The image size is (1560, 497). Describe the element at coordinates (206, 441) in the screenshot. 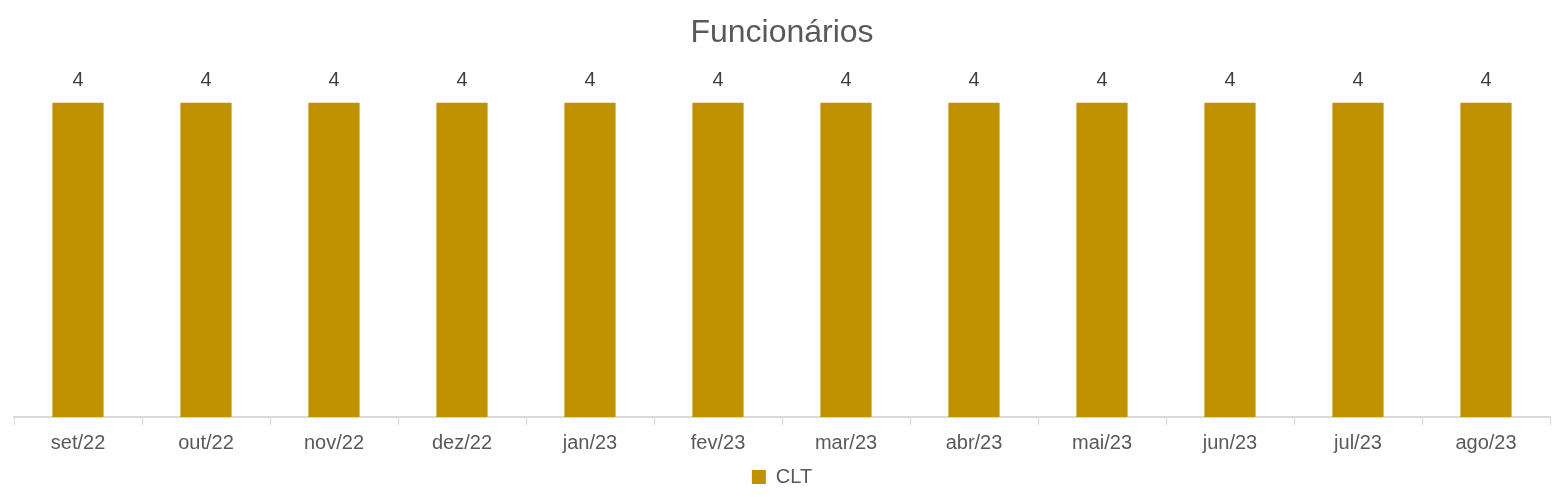

I see `x-tick-label: out/22` at that location.